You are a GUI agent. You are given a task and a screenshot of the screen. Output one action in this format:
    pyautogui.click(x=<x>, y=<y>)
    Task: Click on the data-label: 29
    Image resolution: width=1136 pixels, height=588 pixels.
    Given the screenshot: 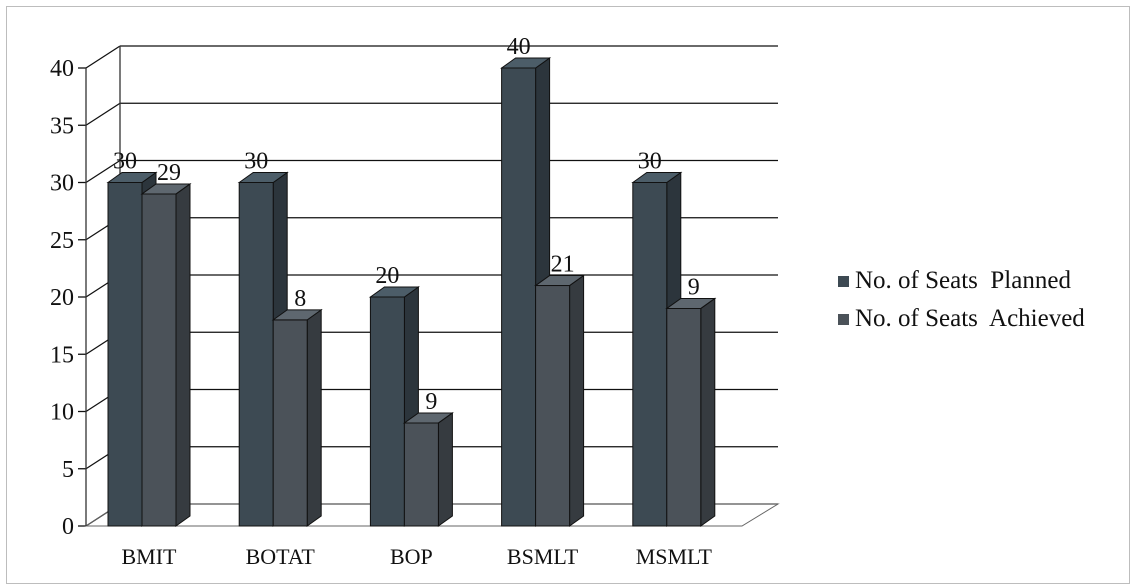 What is the action you would take?
    pyautogui.click(x=169, y=173)
    